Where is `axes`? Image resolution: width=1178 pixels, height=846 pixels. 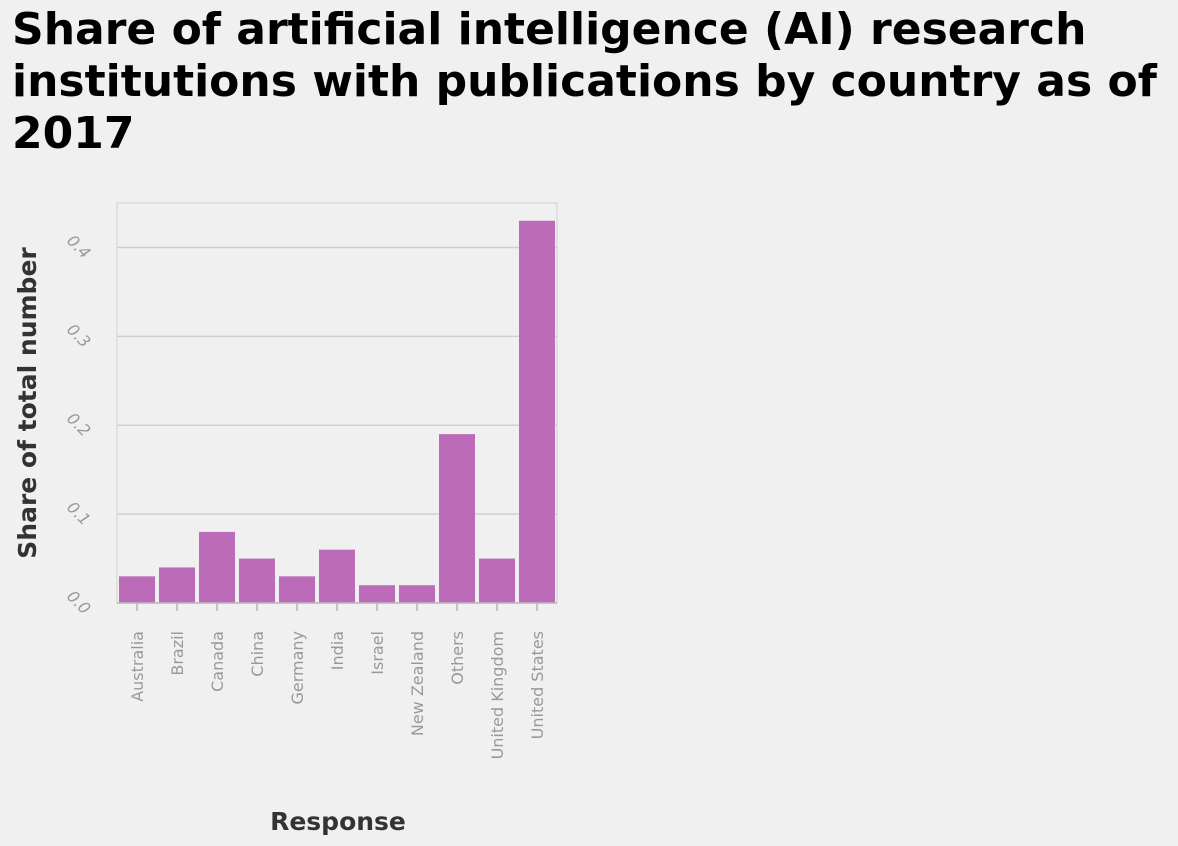
axes is located at coordinates (337, 606).